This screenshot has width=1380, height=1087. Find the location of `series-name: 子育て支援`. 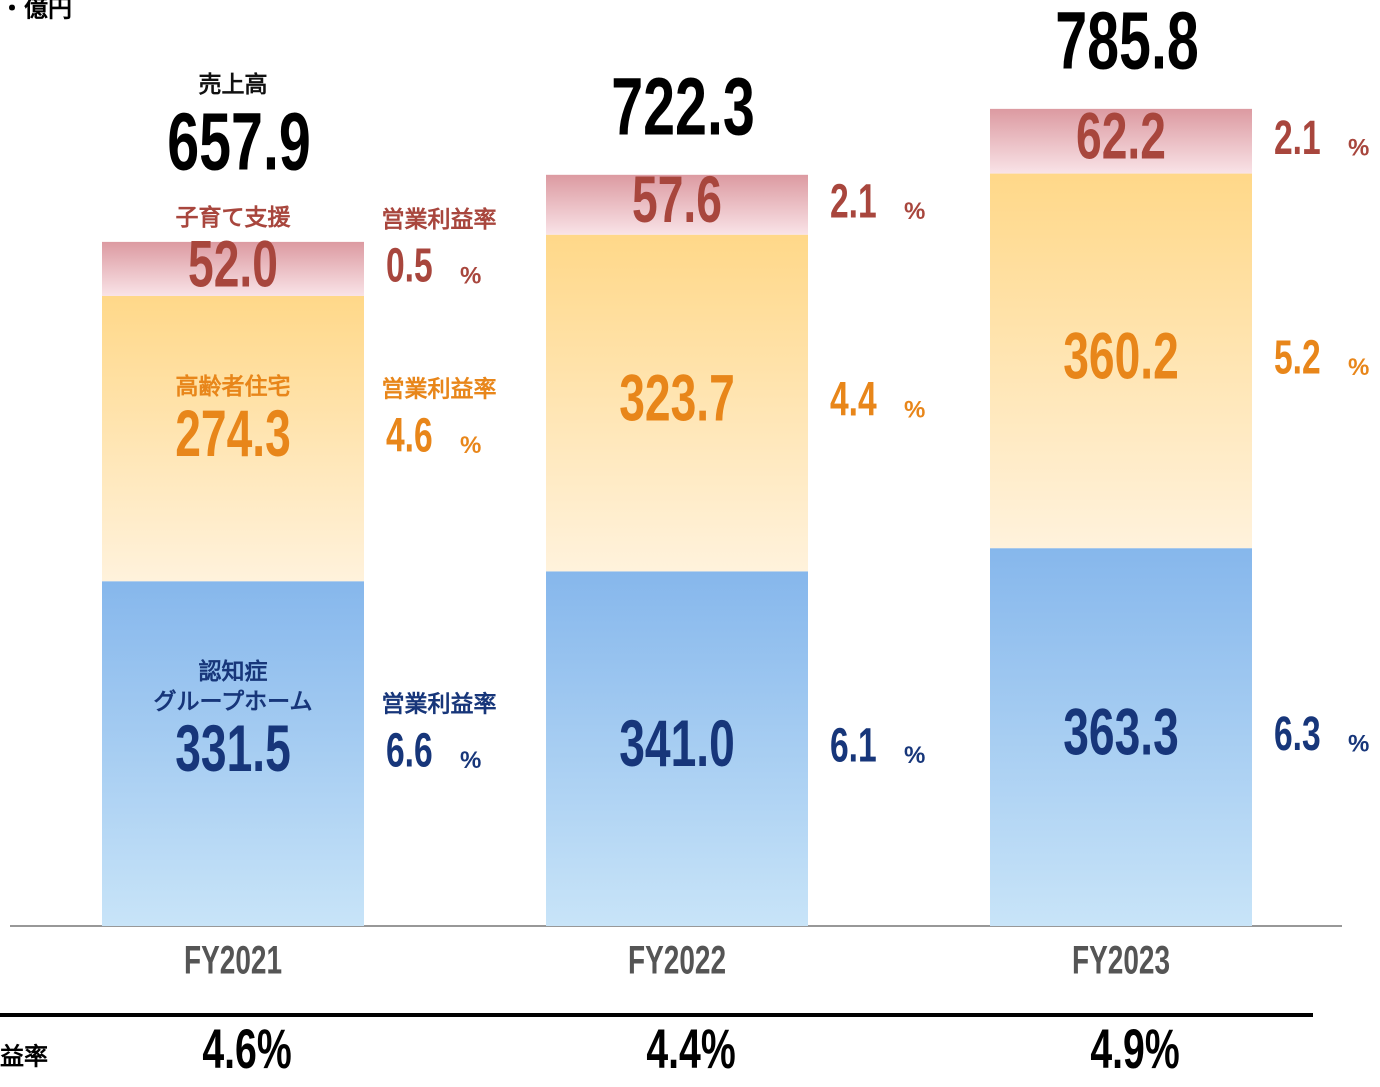

series-name: 子育て支援 is located at coordinates (233, 216).